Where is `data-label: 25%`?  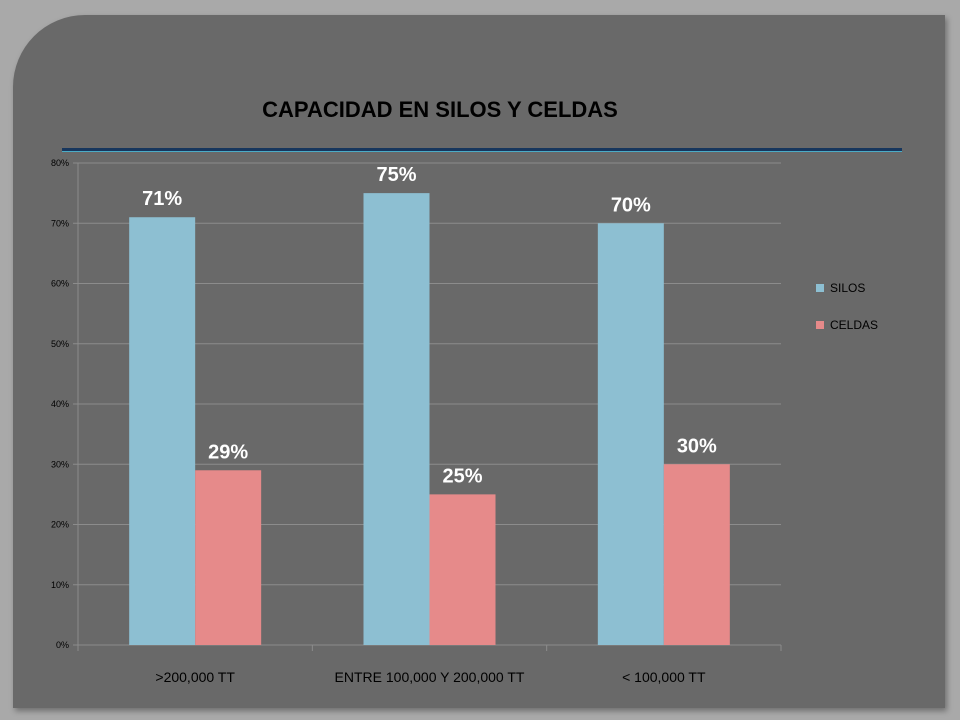 data-label: 25% is located at coordinates (462, 476).